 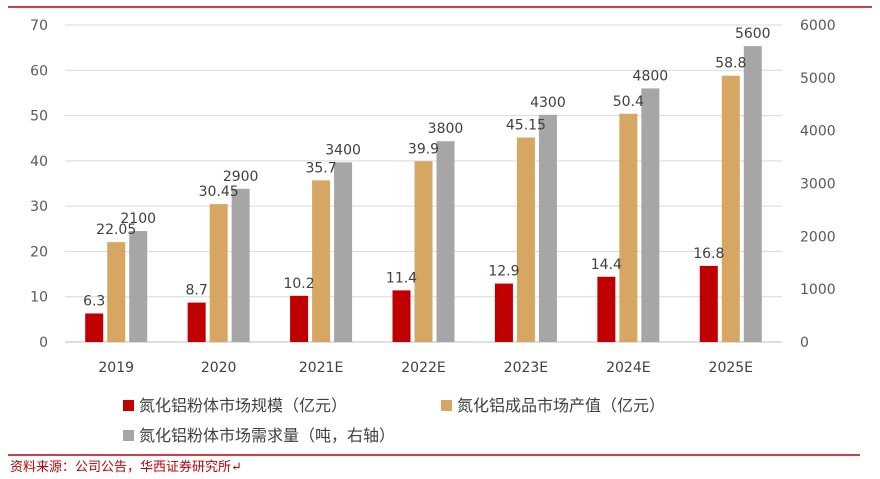 What do you see at coordinates (343, 150) in the screenshot?
I see `data-label: 3400` at bounding box center [343, 150].